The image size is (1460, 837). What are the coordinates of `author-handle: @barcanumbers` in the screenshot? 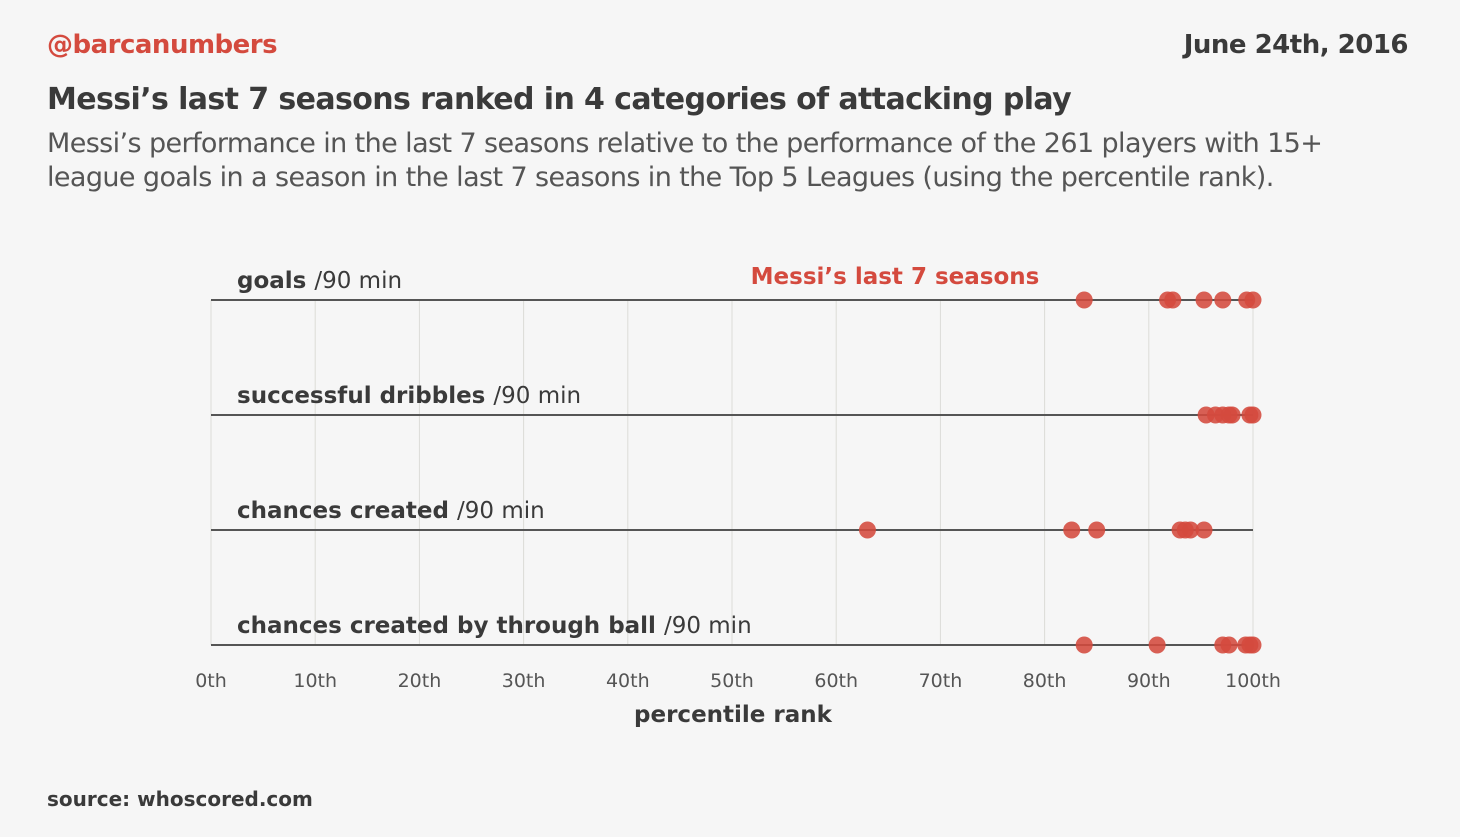 It's located at (162, 45).